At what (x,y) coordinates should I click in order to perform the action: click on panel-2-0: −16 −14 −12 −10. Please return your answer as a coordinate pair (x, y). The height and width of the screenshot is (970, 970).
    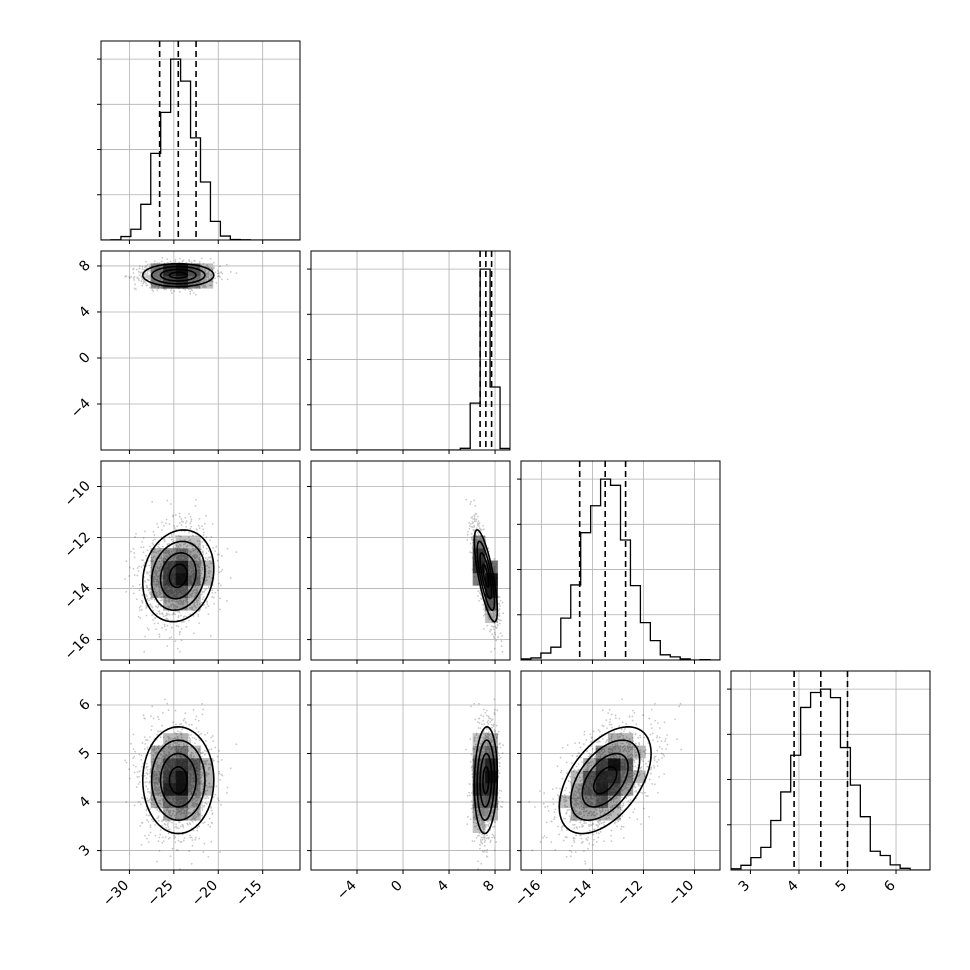
    Looking at the image, I should click on (181, 562).